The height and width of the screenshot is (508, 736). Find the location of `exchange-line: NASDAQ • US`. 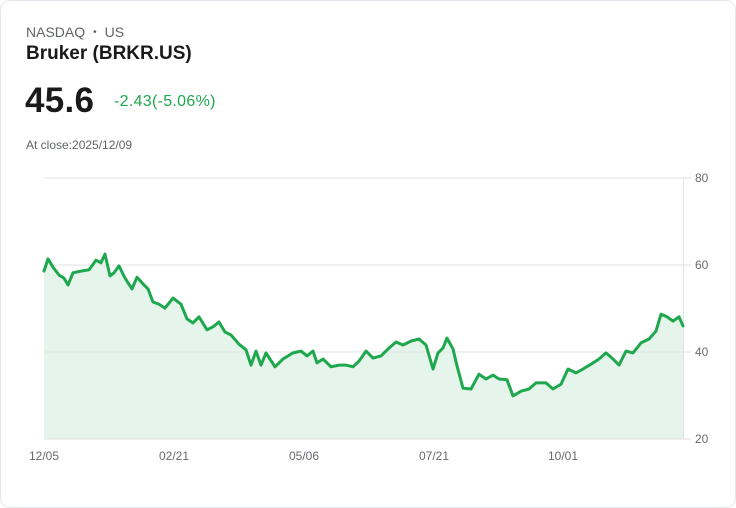

exchange-line: NASDAQ • US is located at coordinates (75, 32).